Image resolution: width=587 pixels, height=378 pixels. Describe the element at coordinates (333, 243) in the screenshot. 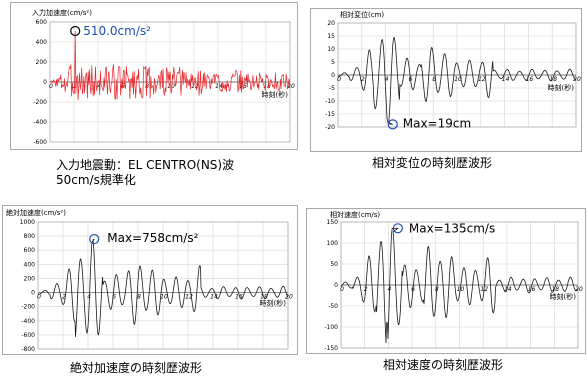

I see `y-tick-label: 100` at that location.